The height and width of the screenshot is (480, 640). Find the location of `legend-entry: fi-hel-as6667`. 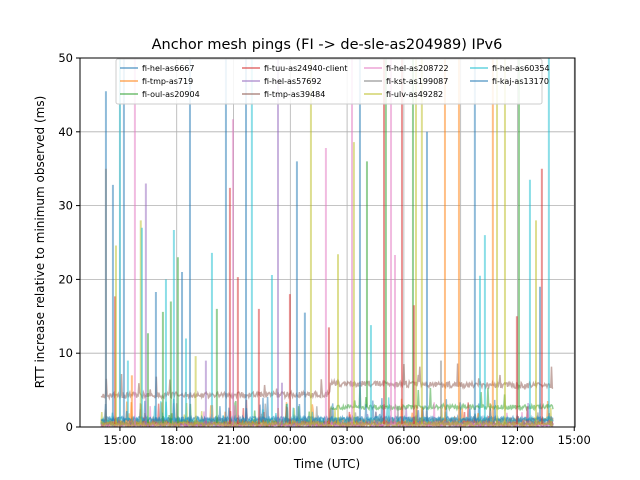

legend-entry: fi-hel-as6667 is located at coordinates (168, 68).